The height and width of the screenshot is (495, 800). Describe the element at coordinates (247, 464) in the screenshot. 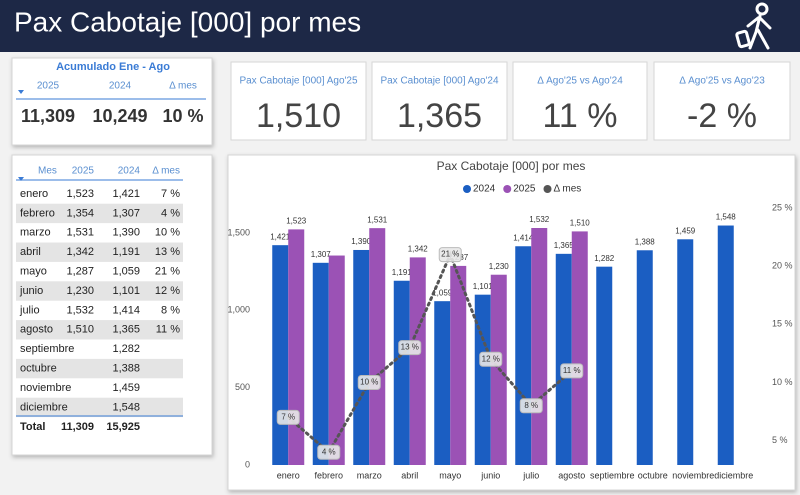

I see `y-tick-label: 0` at that location.